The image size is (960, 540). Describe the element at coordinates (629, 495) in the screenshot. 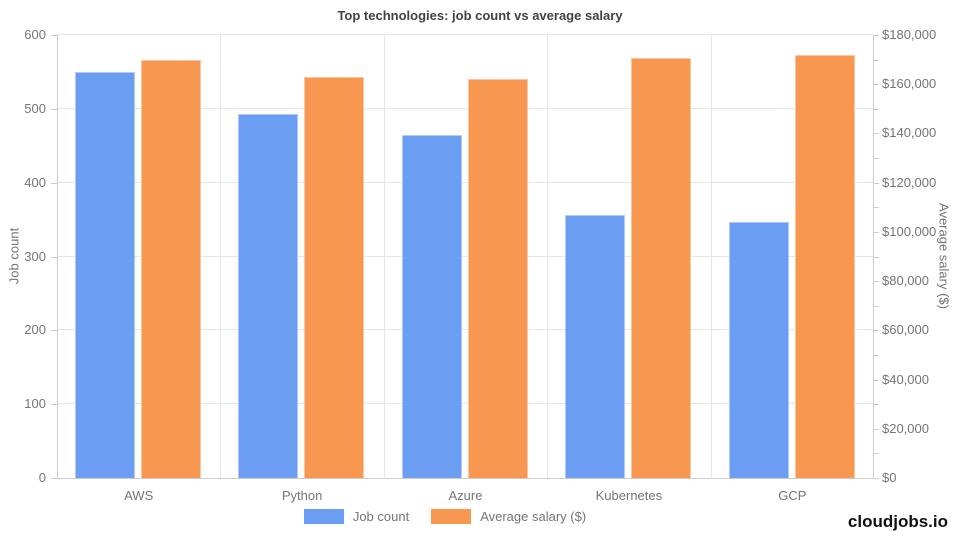

I see `x-axis-category-label: Kubernetes` at that location.